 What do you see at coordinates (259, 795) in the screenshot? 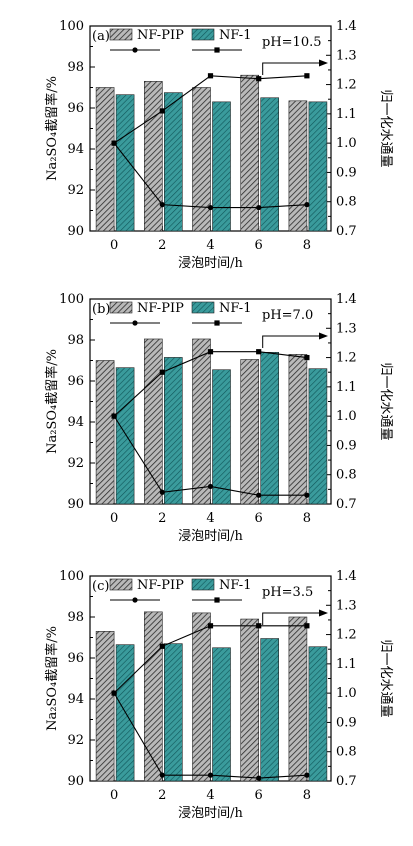
I see `x-tick-label: 6` at bounding box center [259, 795].